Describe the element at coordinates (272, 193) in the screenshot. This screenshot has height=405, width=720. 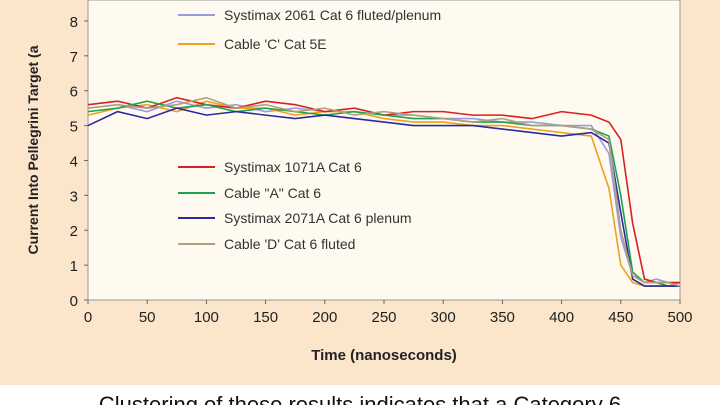
I see `legend-label: Cable "A" Cat 6` at that location.